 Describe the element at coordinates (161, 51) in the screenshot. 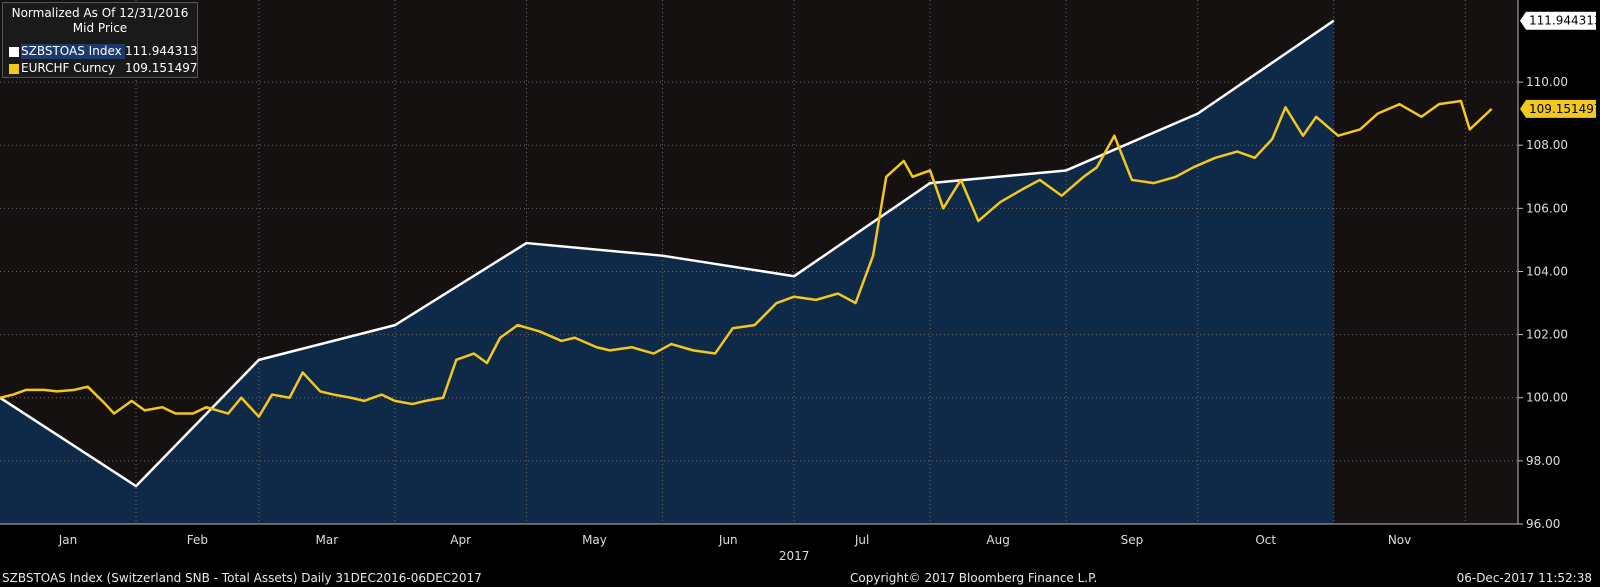

I see `legend-item-value: 111.944313` at that location.